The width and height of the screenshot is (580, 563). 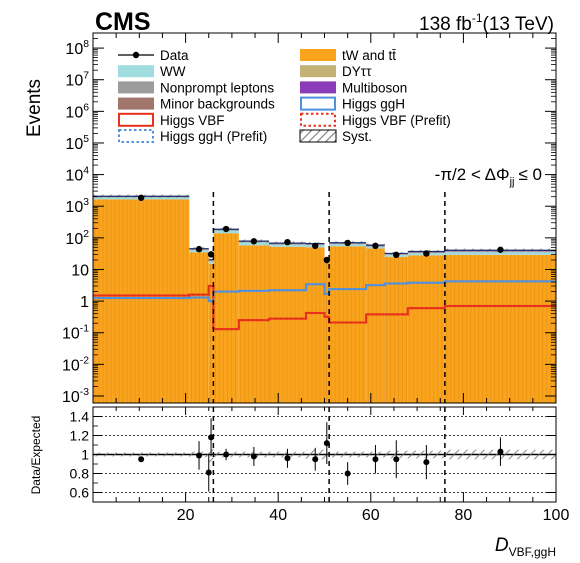 I want to click on y-tick-label-exponent: 3, so click(x=86, y=202).